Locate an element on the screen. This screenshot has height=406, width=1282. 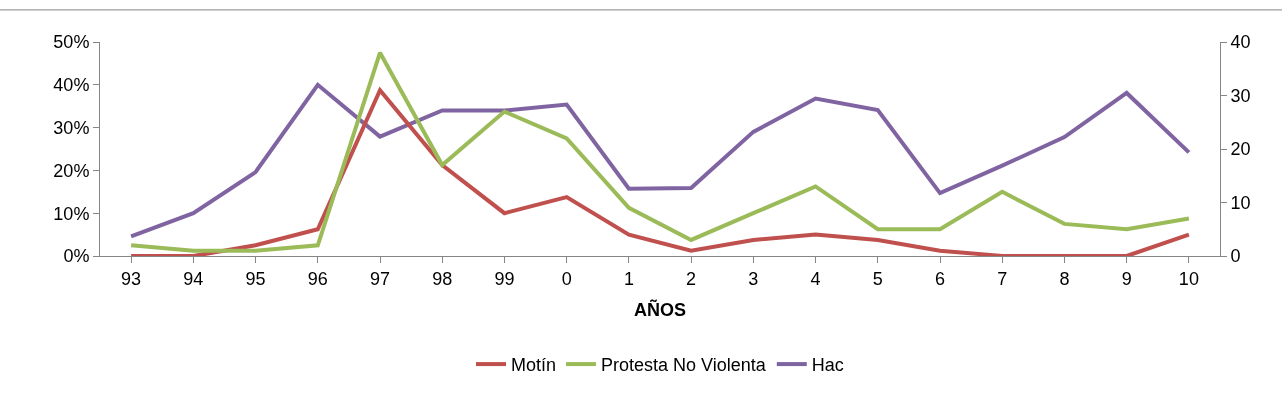
x-tick-label: 2 is located at coordinates (691, 278).